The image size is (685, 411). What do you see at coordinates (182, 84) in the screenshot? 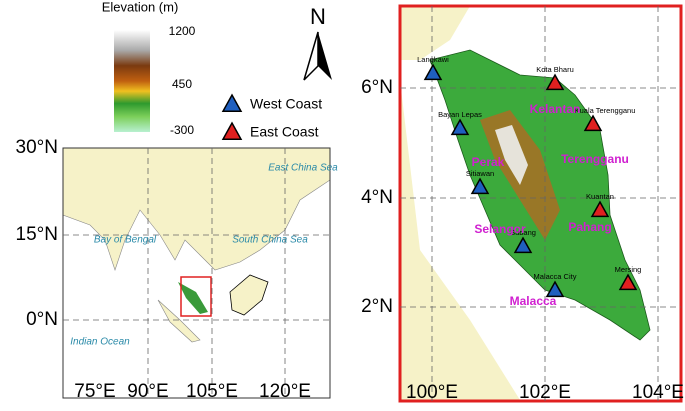
I see `colorbar-label: 450` at bounding box center [182, 84].